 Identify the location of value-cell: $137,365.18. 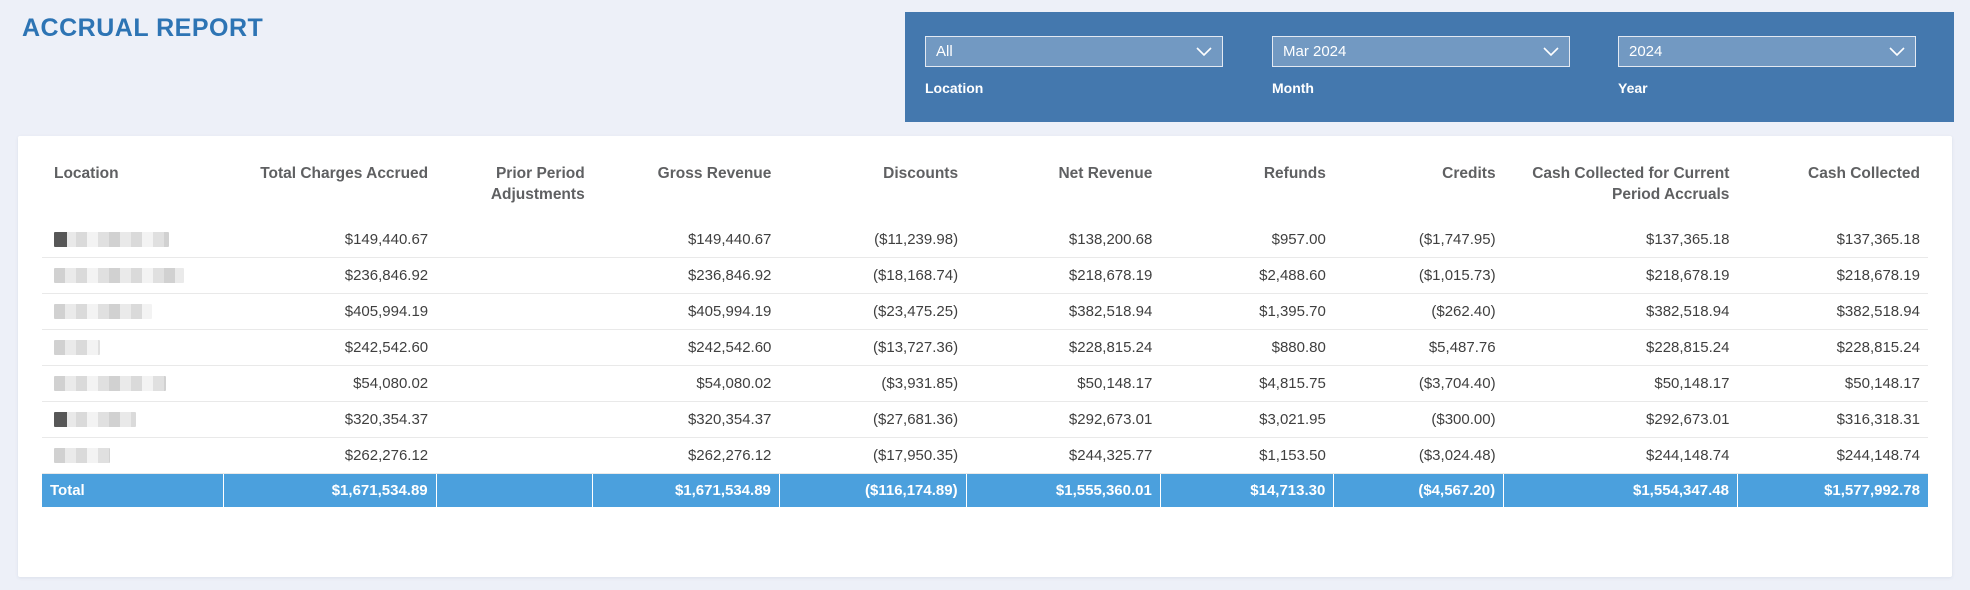
(1832, 239).